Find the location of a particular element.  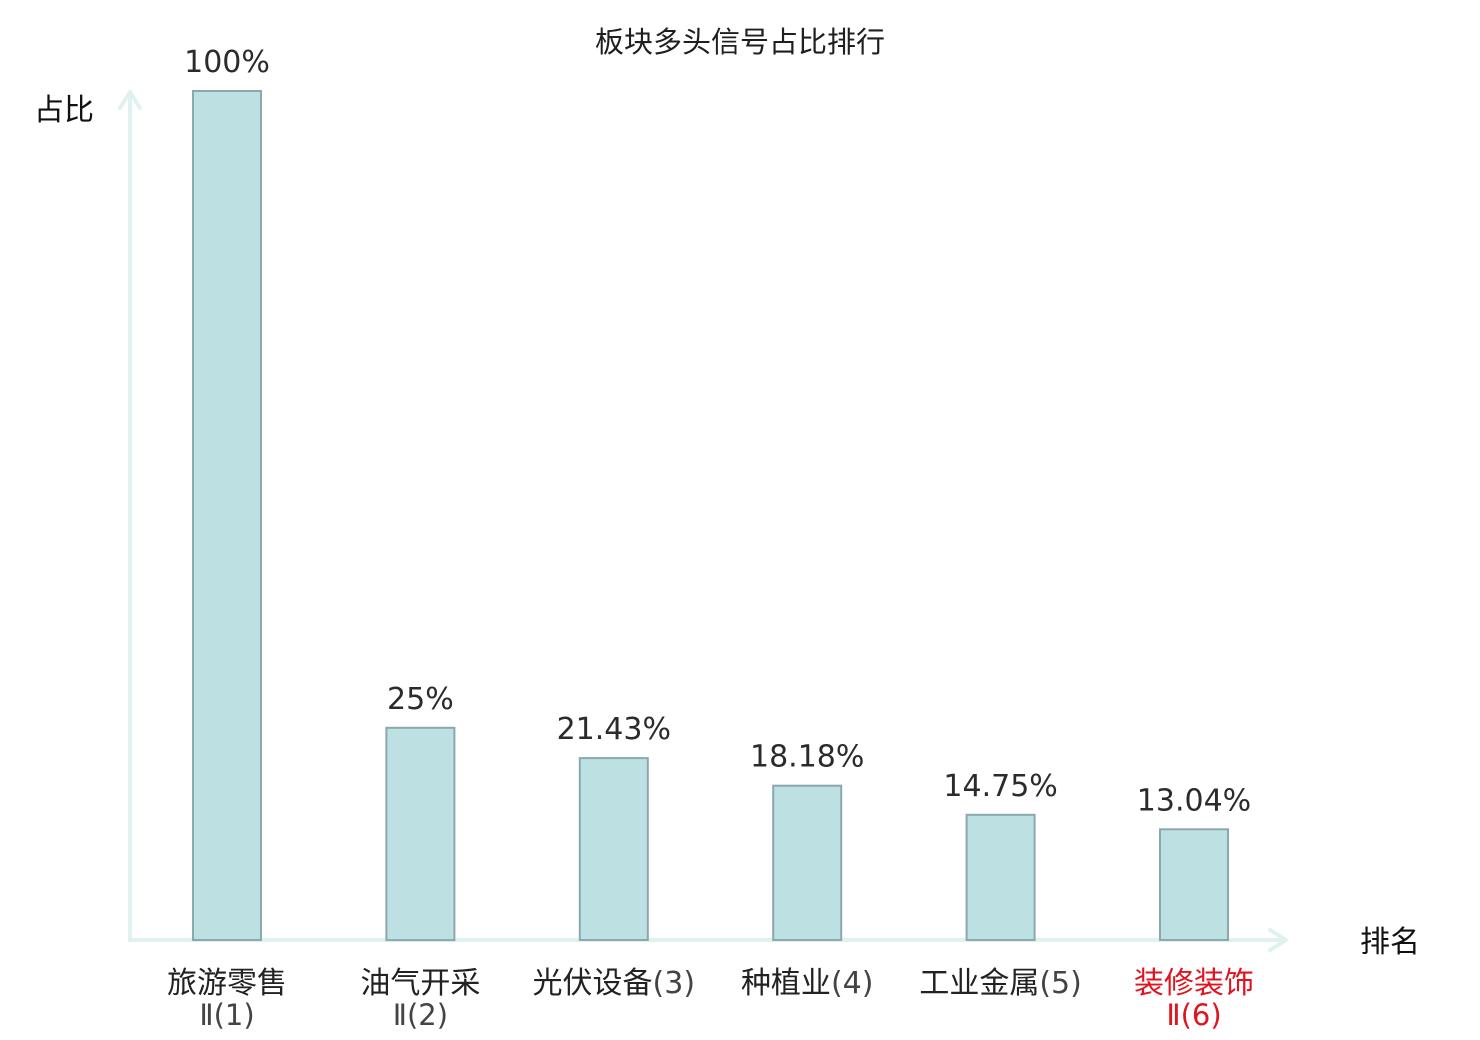

category-label: 装修装饰 is located at coordinates (1194, 983).